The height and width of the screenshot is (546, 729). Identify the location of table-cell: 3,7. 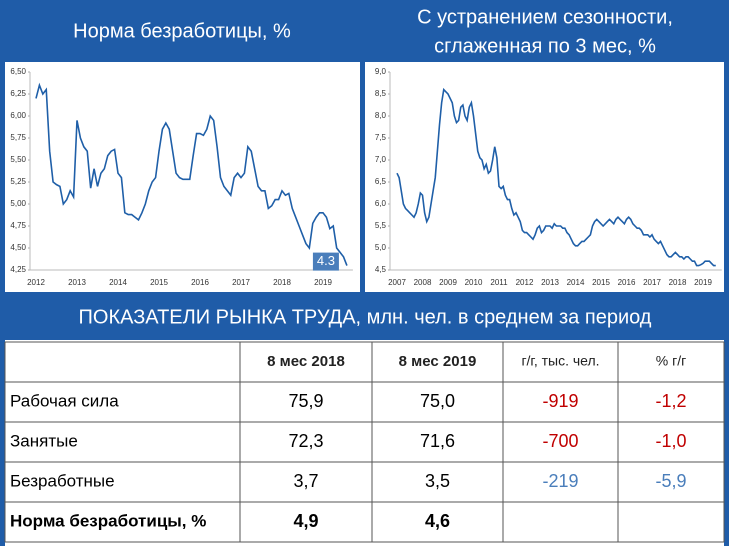
(305, 481).